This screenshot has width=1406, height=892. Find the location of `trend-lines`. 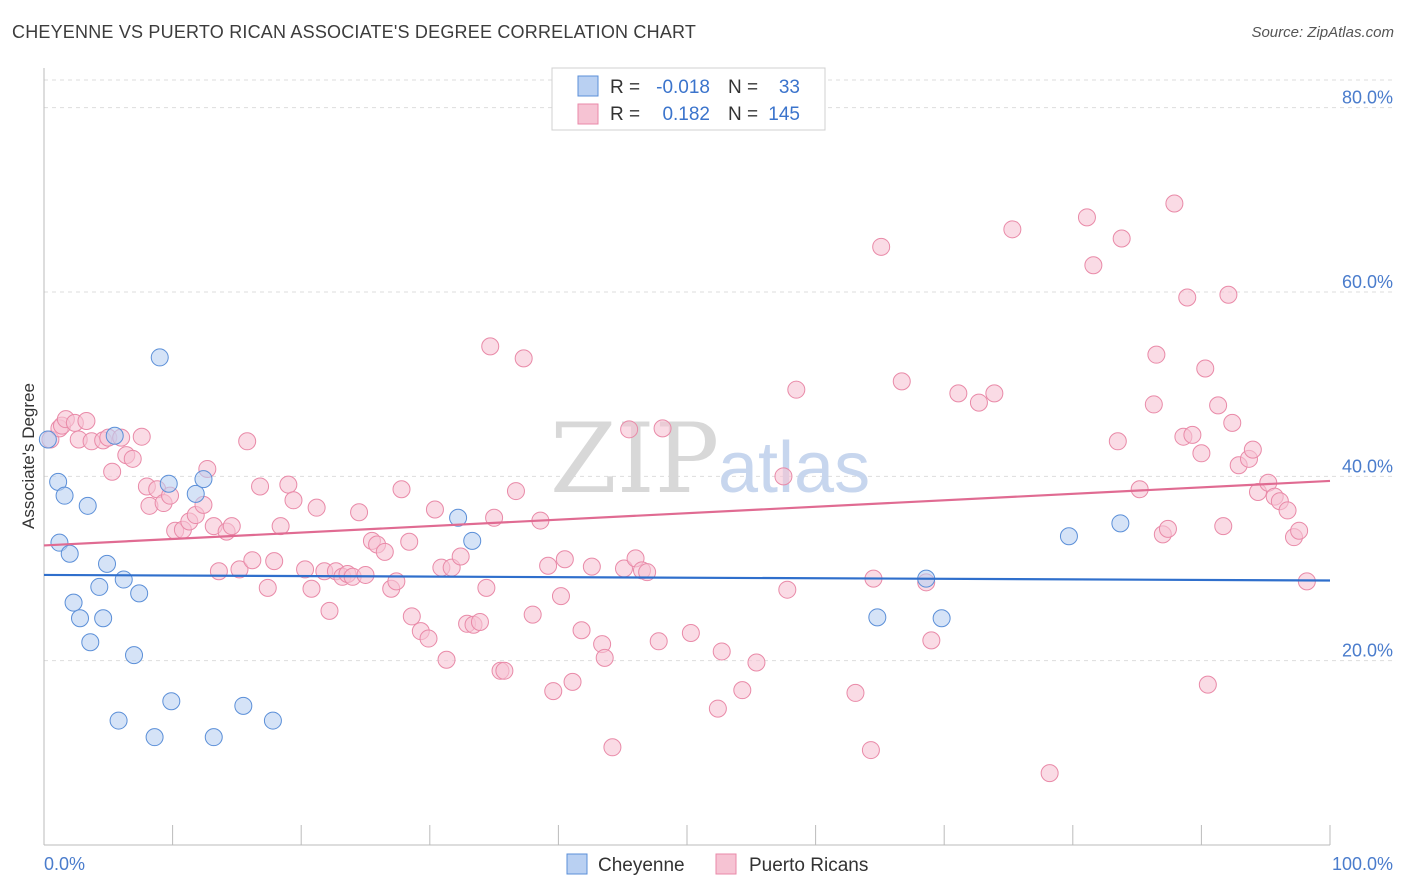

trend-lines is located at coordinates (687, 530).